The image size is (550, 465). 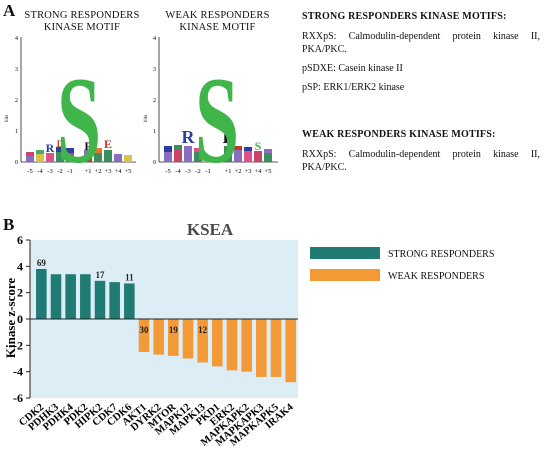 What do you see at coordinates (217, 118) in the screenshot?
I see `weak-logo-center-letter: S` at bounding box center [217, 118].